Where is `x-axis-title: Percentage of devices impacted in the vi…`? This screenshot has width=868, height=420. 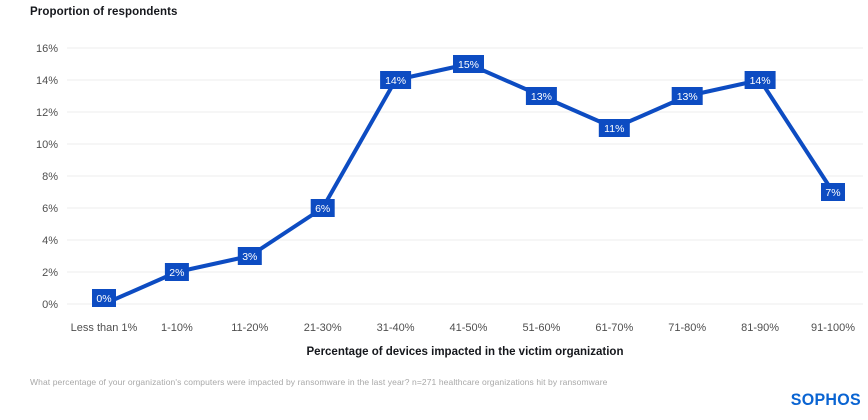 x-axis-title: Percentage of devices impacted in the vi… is located at coordinates (465, 352).